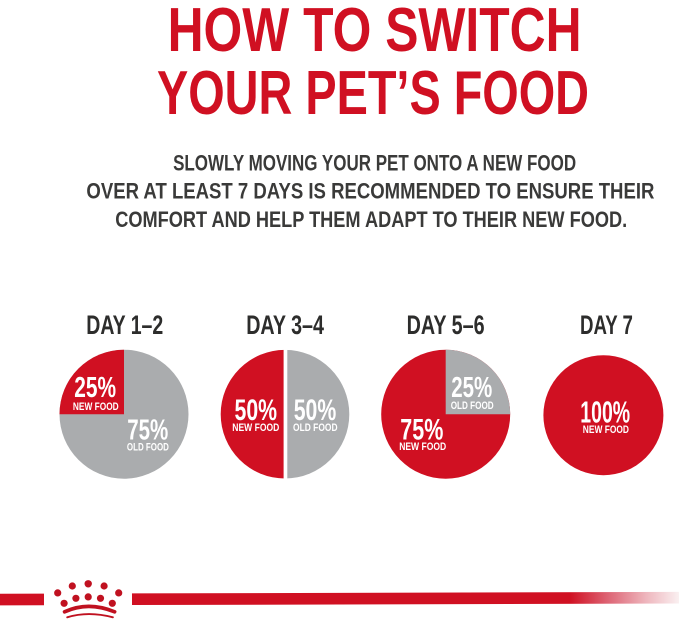  What do you see at coordinates (605, 411) in the screenshot?
I see `svg-text: 100%` at bounding box center [605, 411].